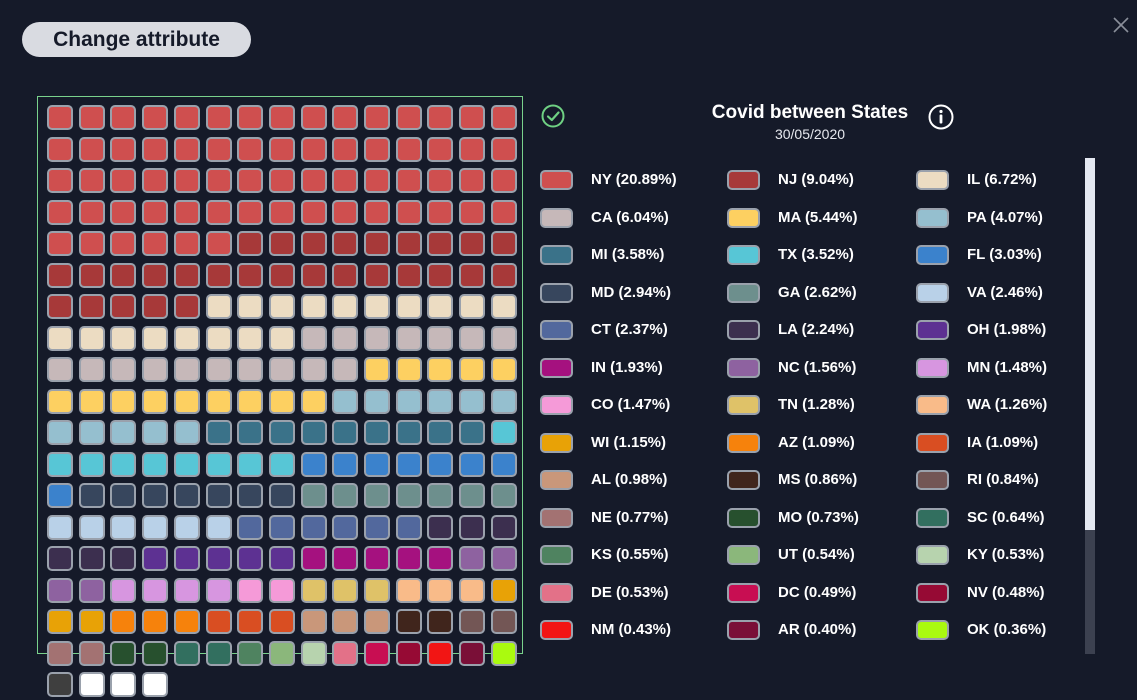  Describe the element at coordinates (155, 621) in the screenshot. I see `waffle-cell-az` at that location.